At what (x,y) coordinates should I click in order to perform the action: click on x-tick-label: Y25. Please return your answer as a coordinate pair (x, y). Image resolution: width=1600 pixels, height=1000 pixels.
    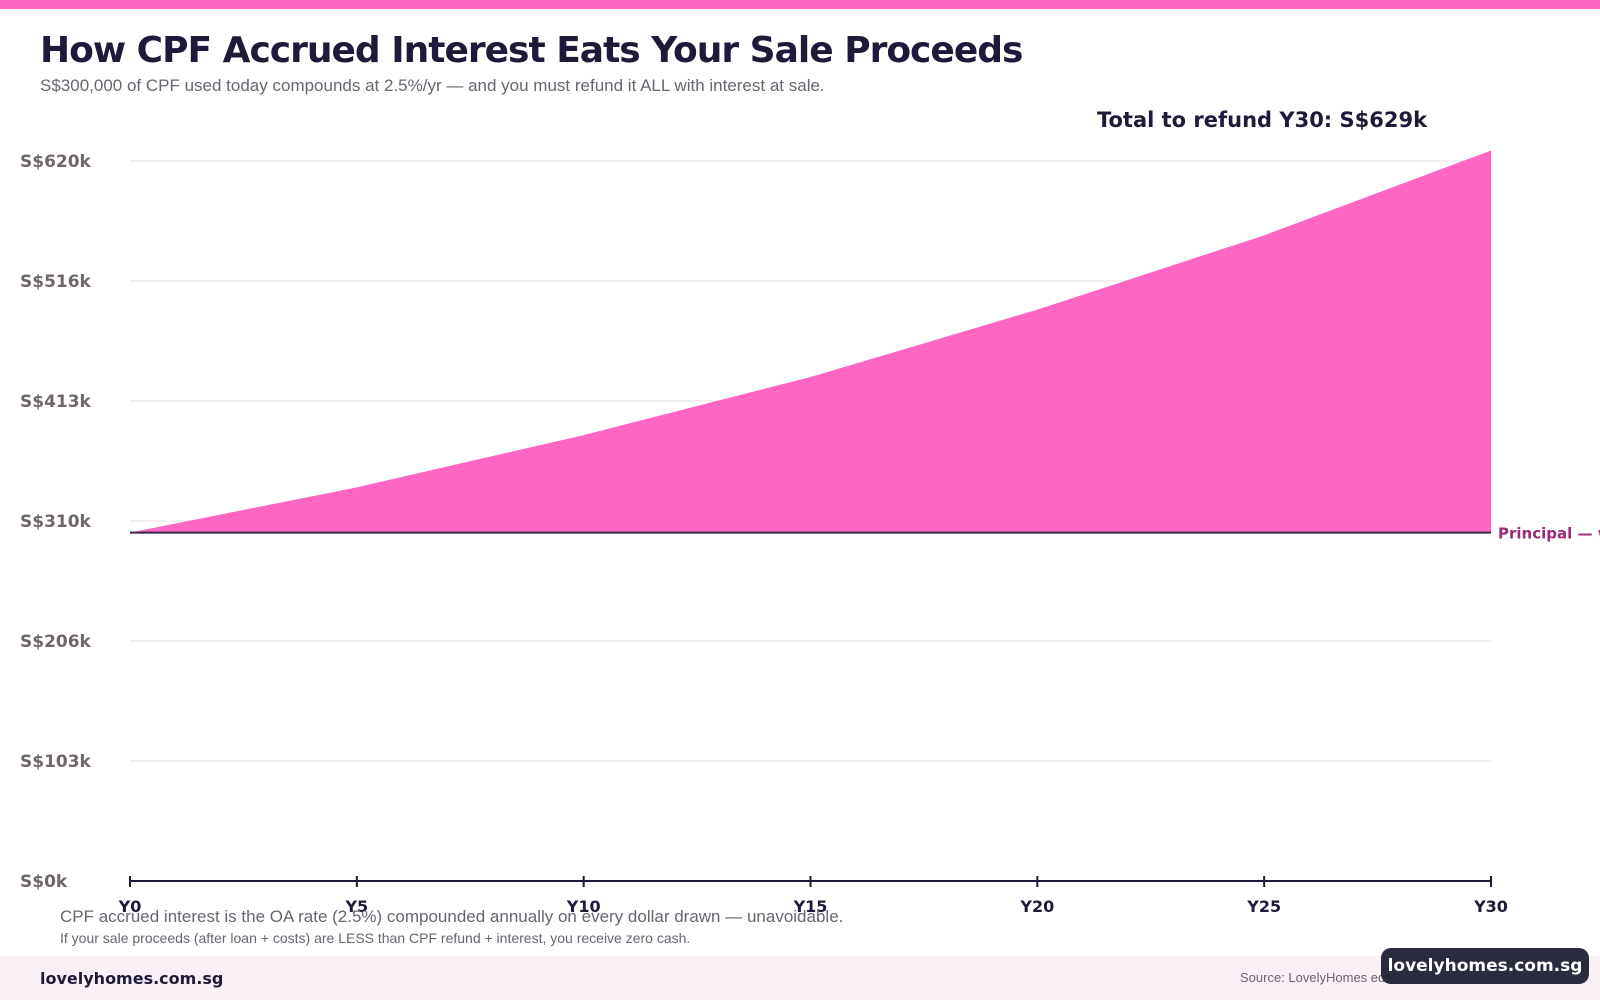
    Looking at the image, I should click on (1263, 906).